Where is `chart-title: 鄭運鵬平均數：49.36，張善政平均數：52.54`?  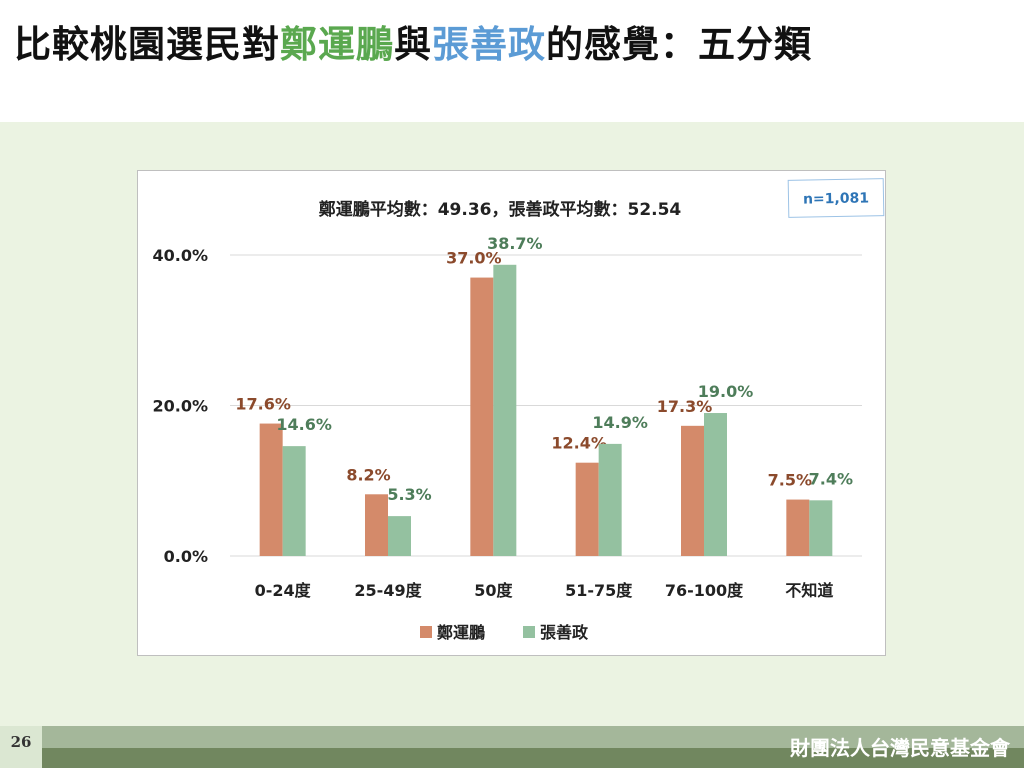 chart-title: 鄭運鵬平均數：49.36，張善政平均數：52.54 is located at coordinates (500, 209).